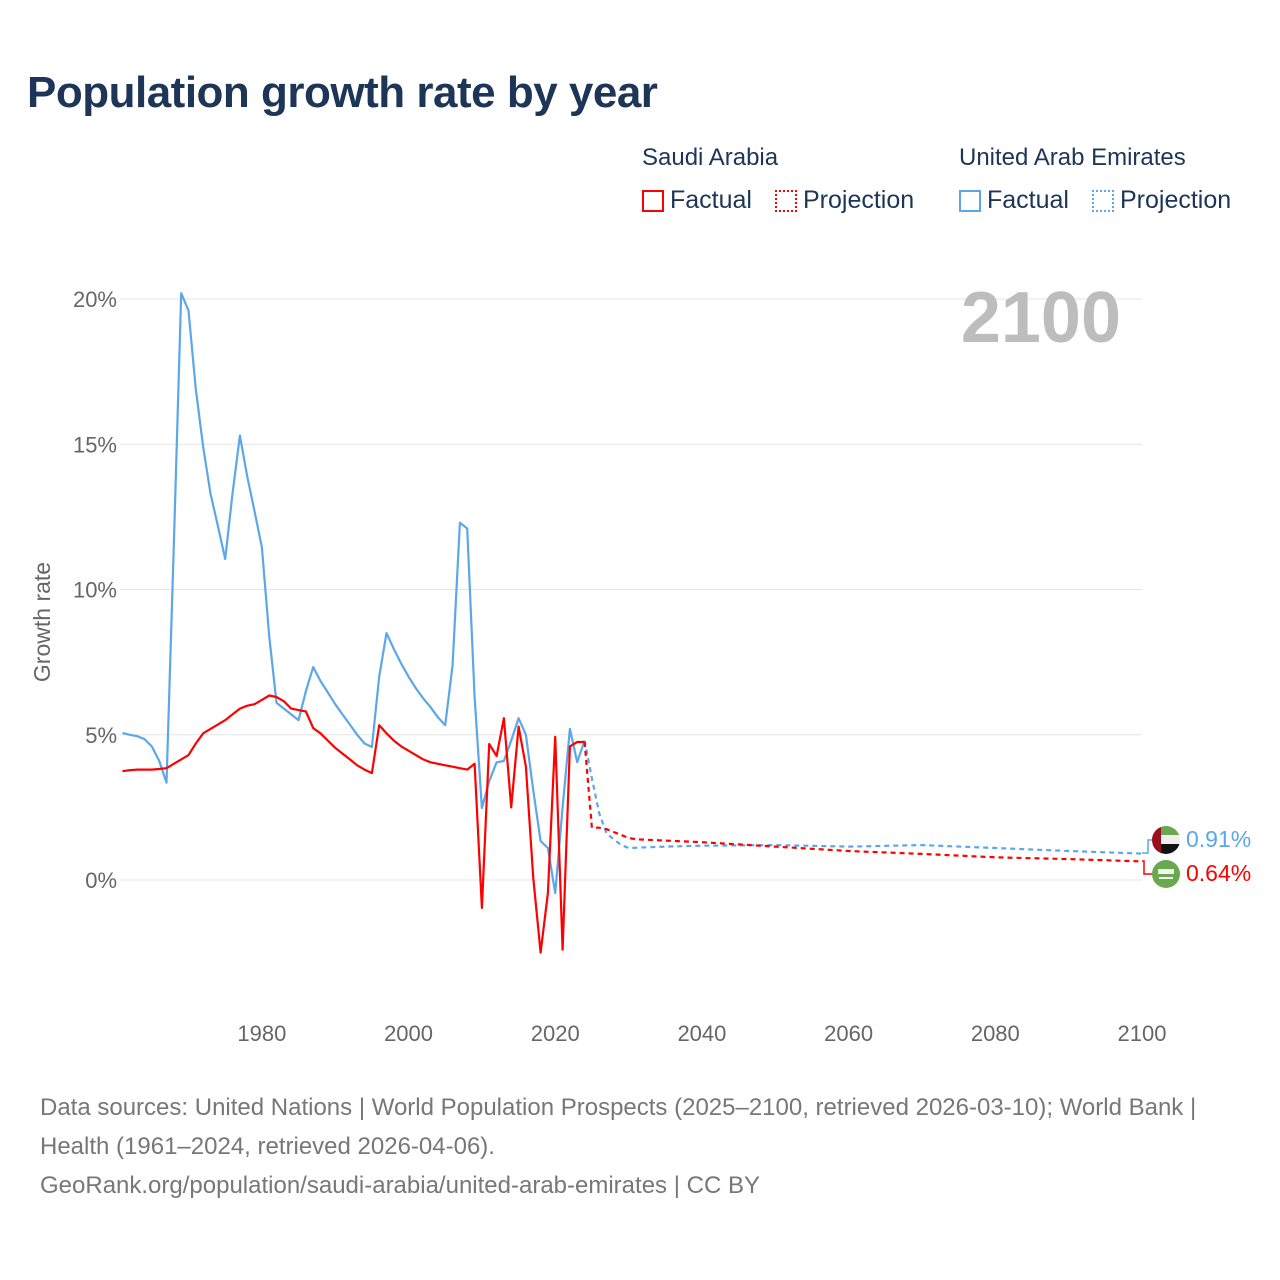  I want to click on x-tick-label: 2060, so click(848, 1033).